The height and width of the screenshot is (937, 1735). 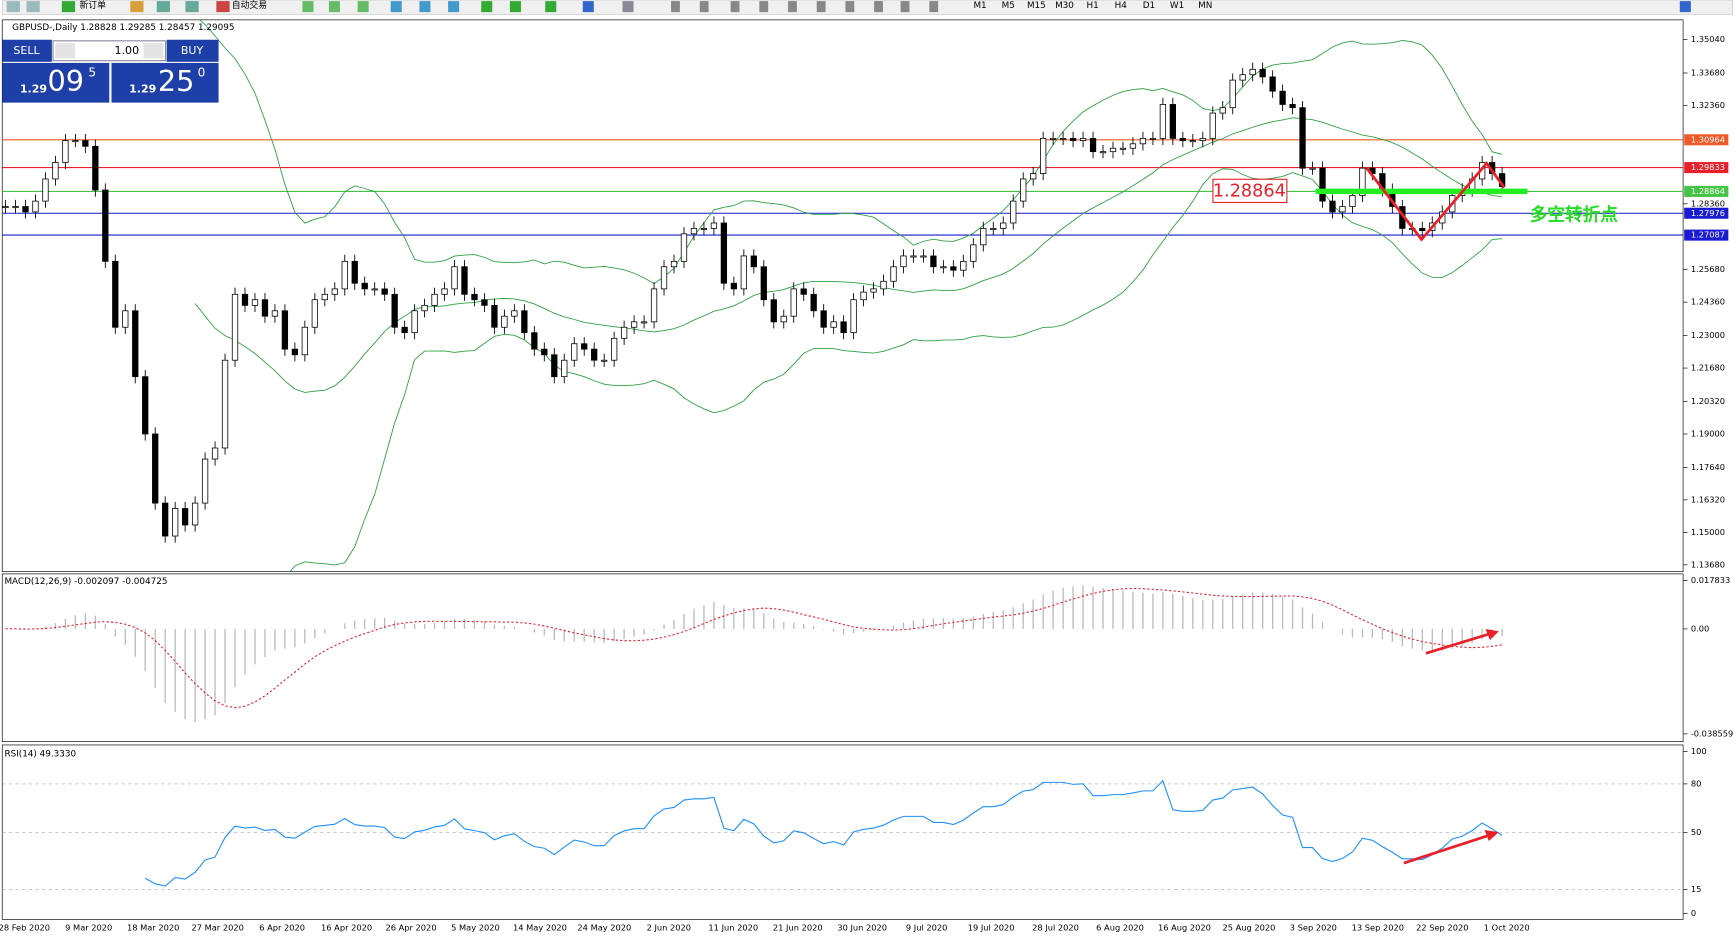 I want to click on lots-value: 1.00, so click(x=127, y=50).